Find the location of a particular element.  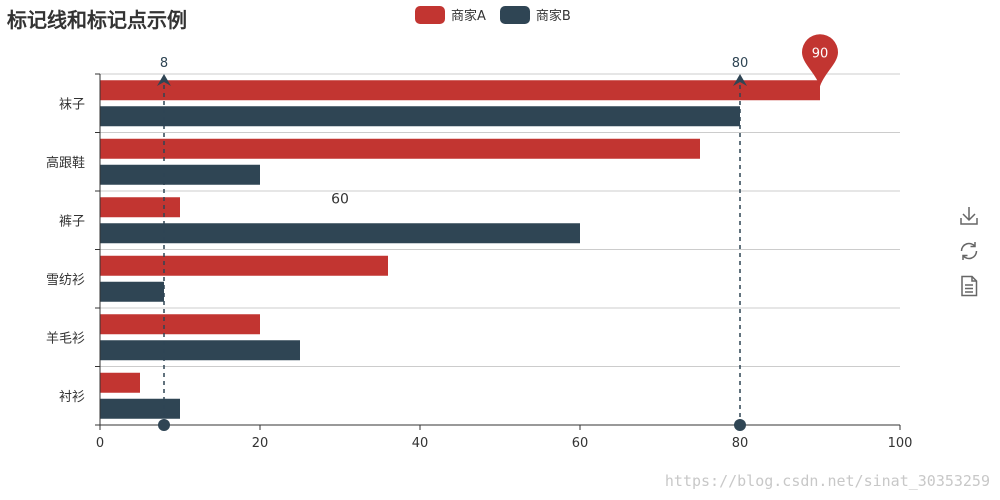

toolbox is located at coordinates (969, 256).